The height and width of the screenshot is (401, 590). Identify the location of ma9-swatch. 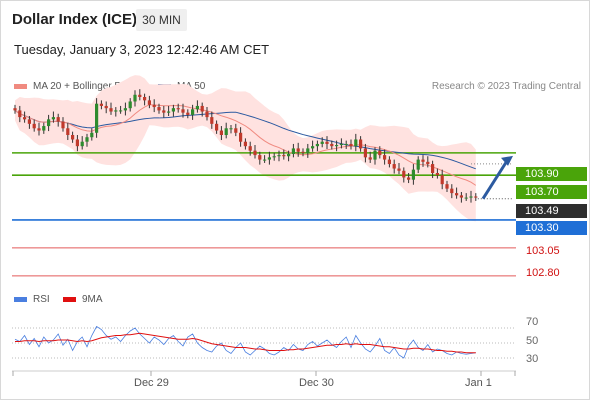
(69, 299).